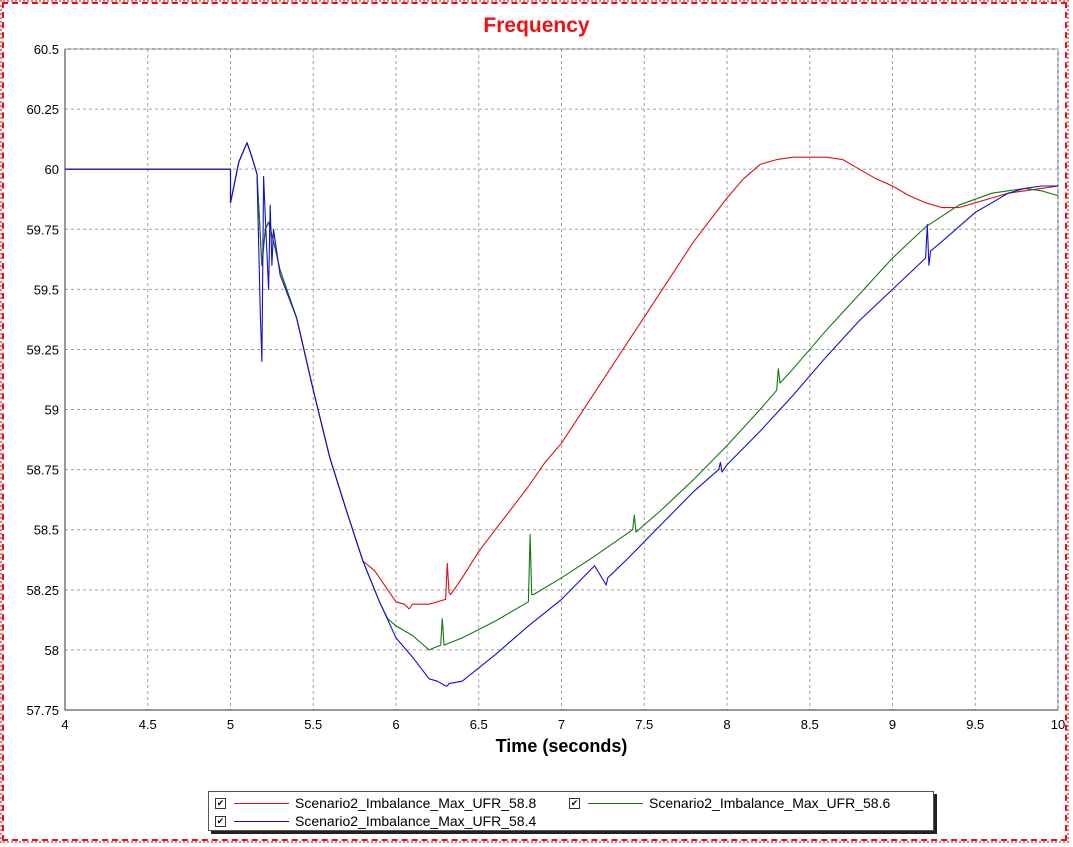 This screenshot has width=1073, height=847. I want to click on legend-checkbox-58-4: ✔, so click(220, 821).